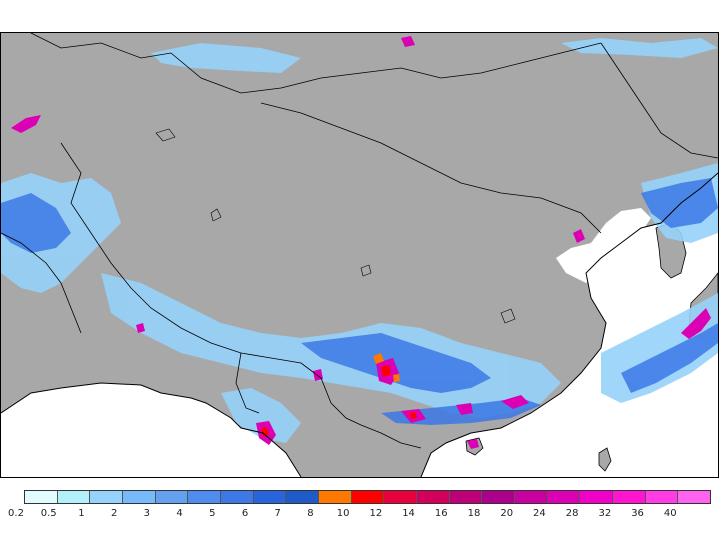 The width and height of the screenshot is (720, 540). I want to click on precip-orange, so click(386, 367).